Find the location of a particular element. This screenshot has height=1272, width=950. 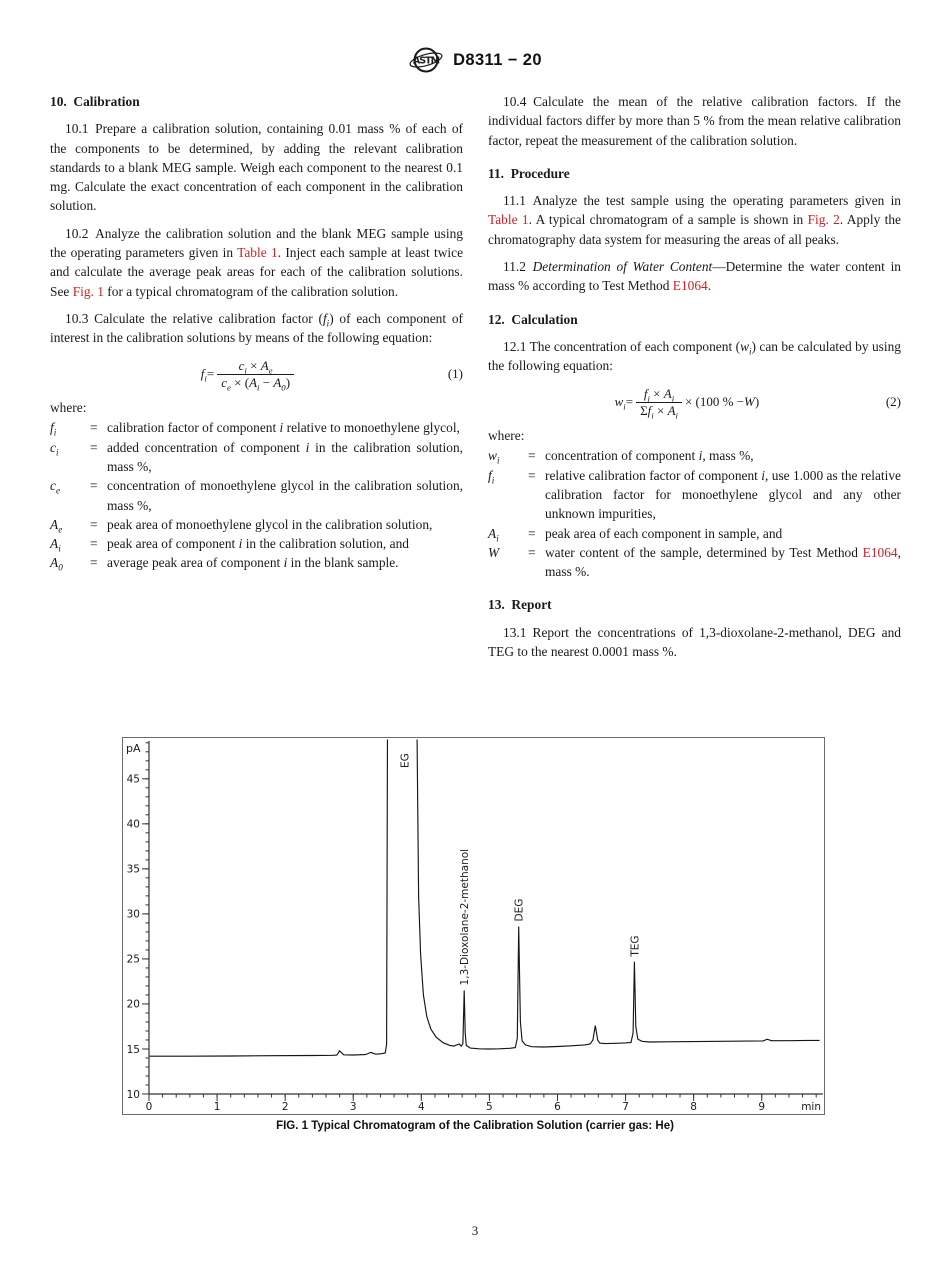

text-run: 11.2 is located at coordinates (518, 267).